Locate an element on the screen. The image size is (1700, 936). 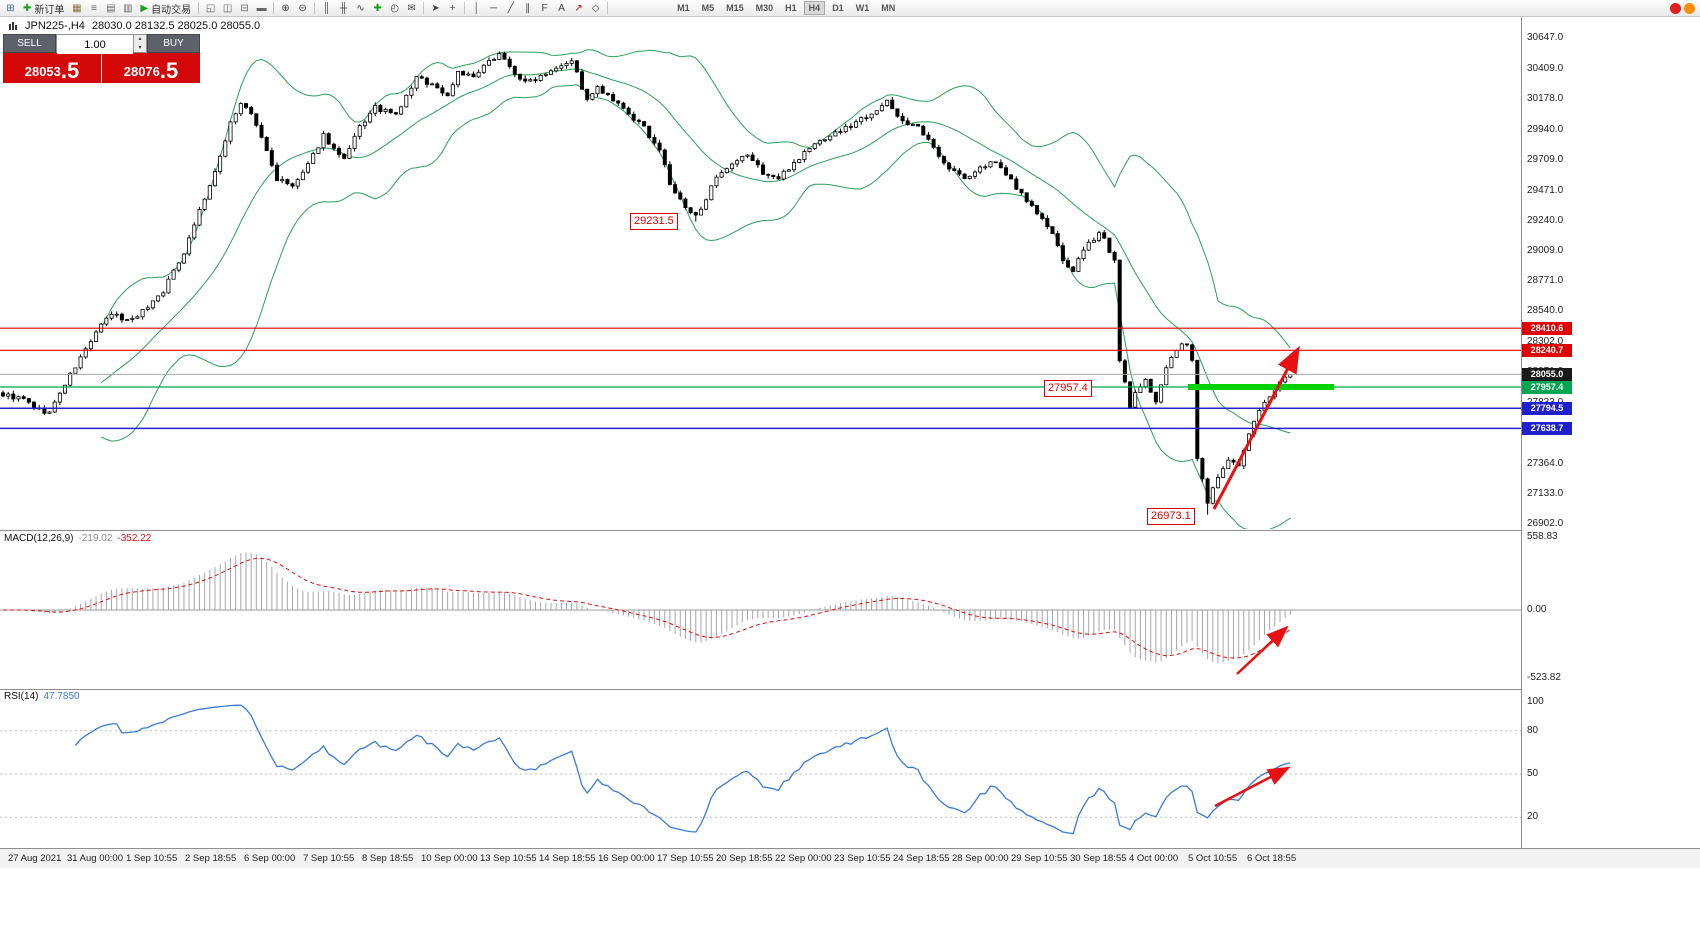
buy-price-button: 28076.5 is located at coordinates (150, 68).